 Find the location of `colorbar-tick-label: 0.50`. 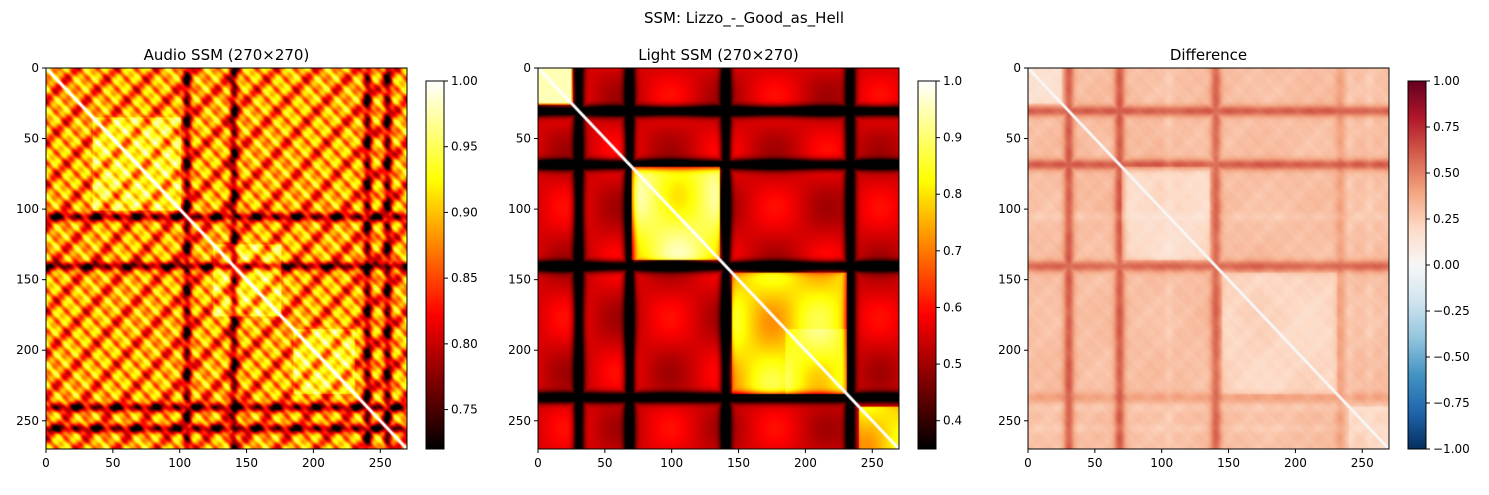

colorbar-tick-label: 0.50 is located at coordinates (1446, 173).